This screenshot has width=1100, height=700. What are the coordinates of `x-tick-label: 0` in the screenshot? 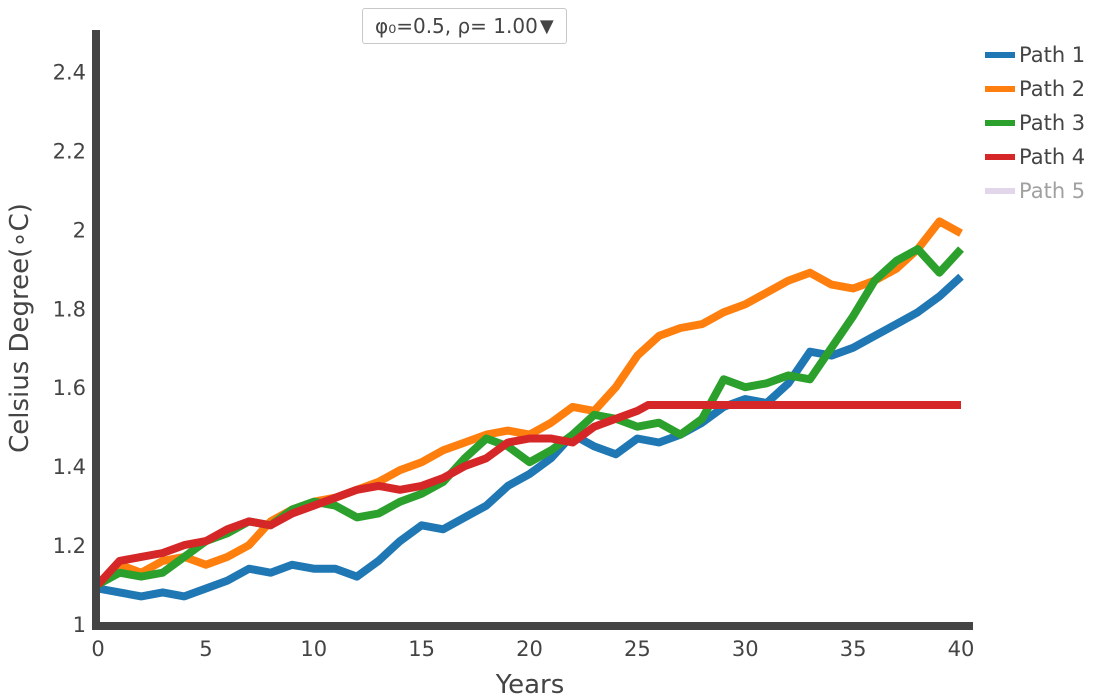 It's located at (97, 649).